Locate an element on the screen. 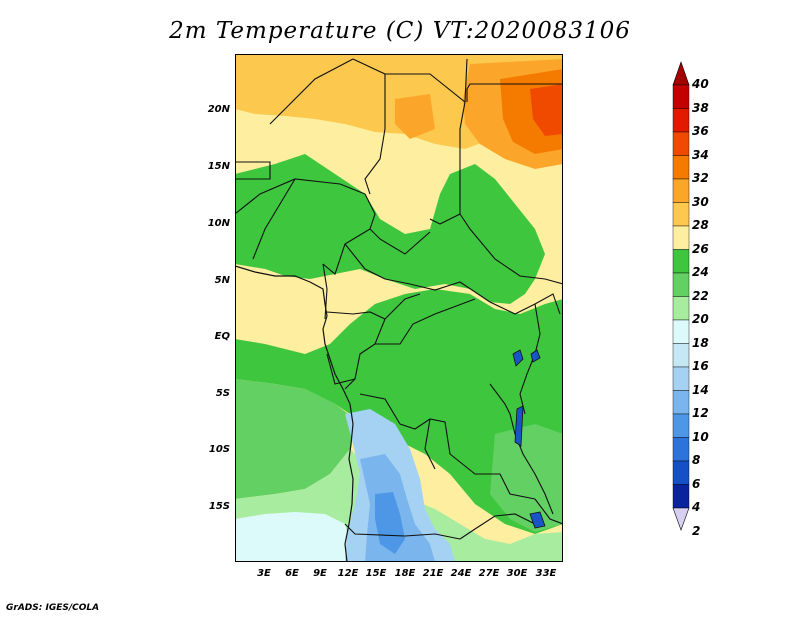 The image size is (800, 618). colorbar-label: 8 is located at coordinates (696, 460).